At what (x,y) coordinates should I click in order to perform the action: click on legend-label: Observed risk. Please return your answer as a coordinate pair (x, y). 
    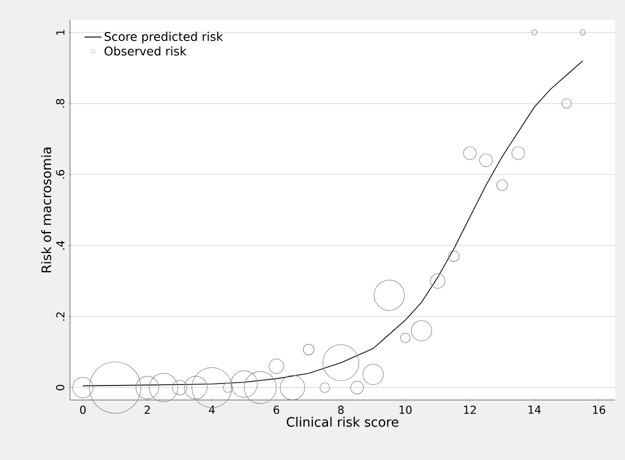
    Looking at the image, I should click on (145, 51).